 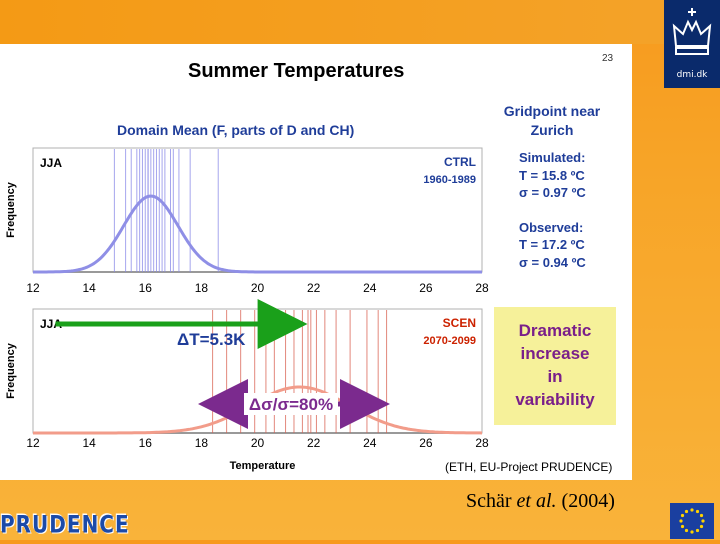 I want to click on slide-title: Summer Temperatures, so click(x=296, y=71).